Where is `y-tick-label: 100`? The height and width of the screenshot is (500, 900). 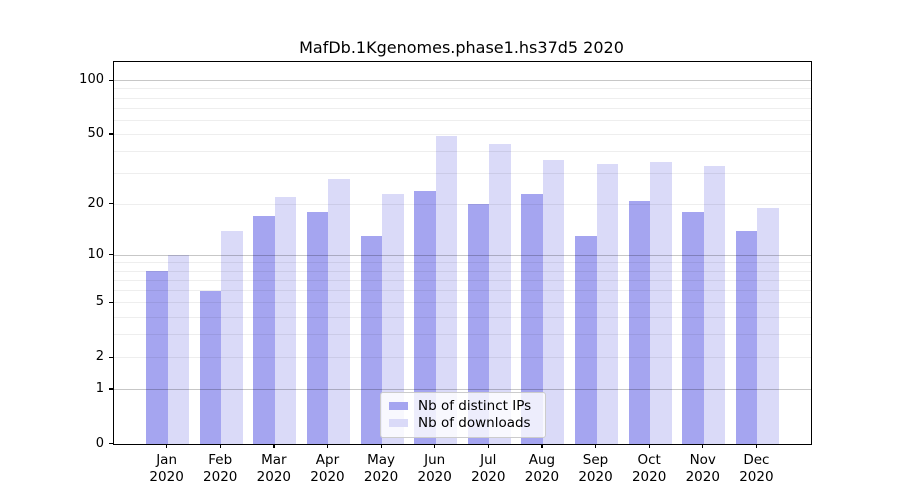
y-tick-label: 100 is located at coordinates (91, 80).